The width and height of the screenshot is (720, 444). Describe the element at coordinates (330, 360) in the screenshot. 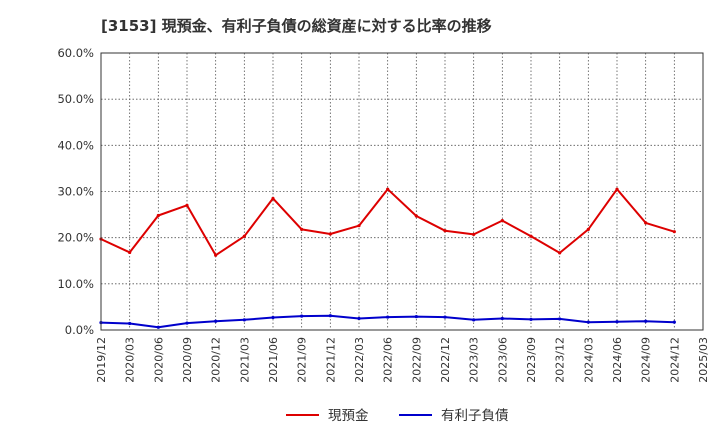

I see `x-tick-label: 2021/12` at that location.